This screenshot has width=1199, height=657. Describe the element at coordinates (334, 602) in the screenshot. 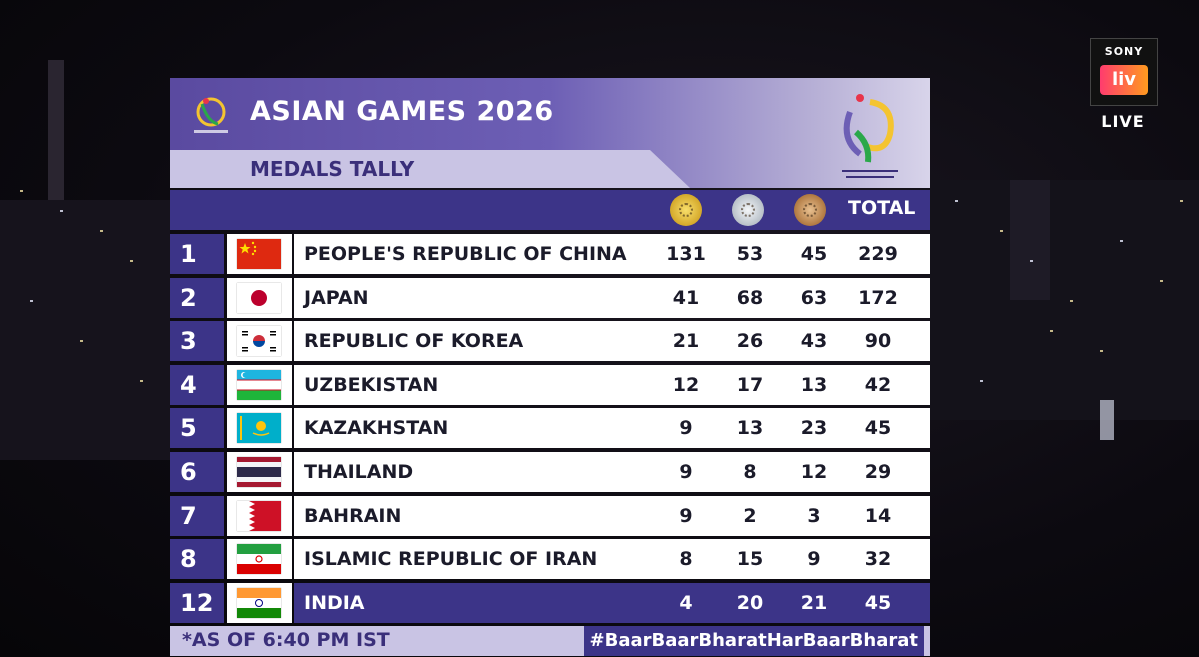

I see `country-name: INDIA` at that location.